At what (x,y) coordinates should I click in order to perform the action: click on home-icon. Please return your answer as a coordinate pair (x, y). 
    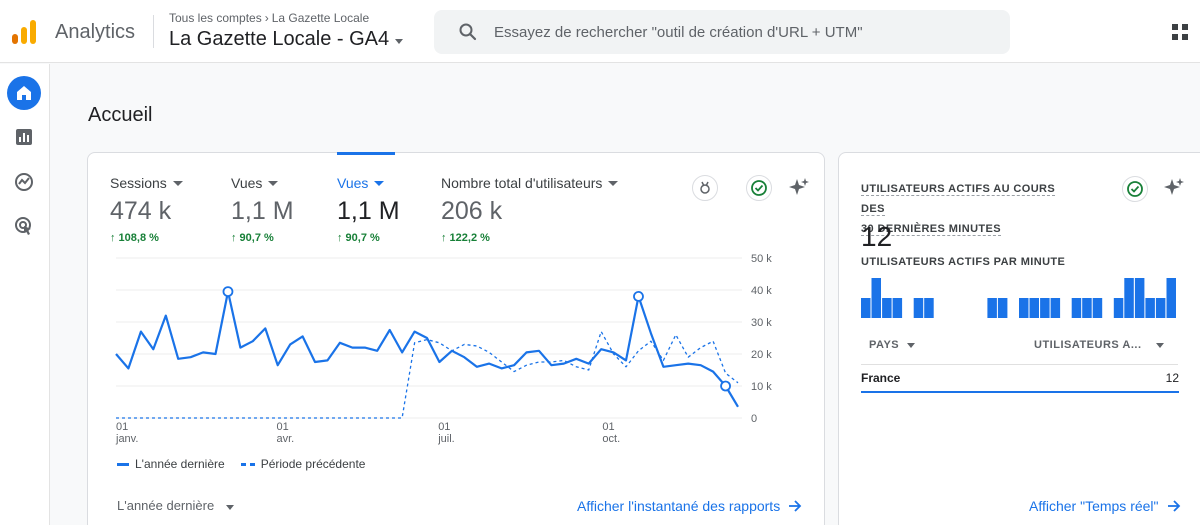
    Looking at the image, I should click on (24, 93).